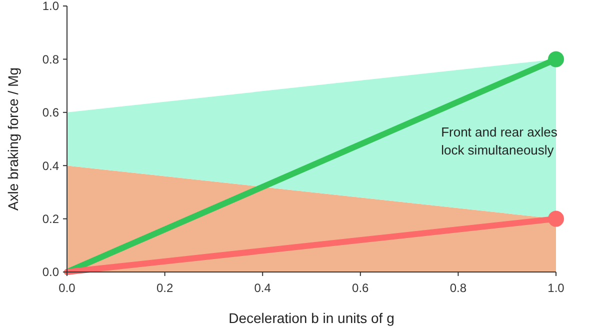 The height and width of the screenshot is (331, 590). Describe the element at coordinates (311, 318) in the screenshot. I see `x-axis-title: Deceleration b in units of g` at that location.